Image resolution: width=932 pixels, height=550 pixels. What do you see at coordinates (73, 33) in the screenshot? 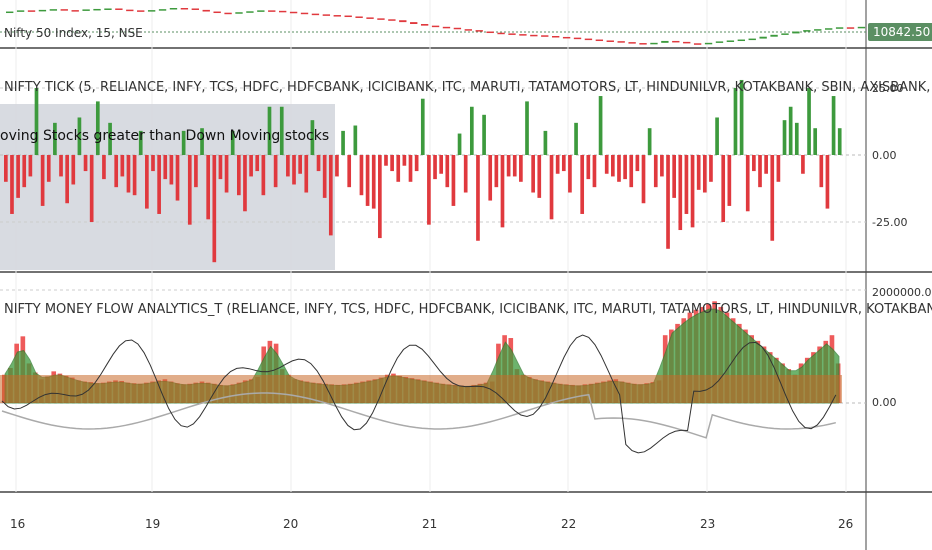
I see `pane1-title: Nifty 50 Index, 15, NSE` at bounding box center [73, 33].